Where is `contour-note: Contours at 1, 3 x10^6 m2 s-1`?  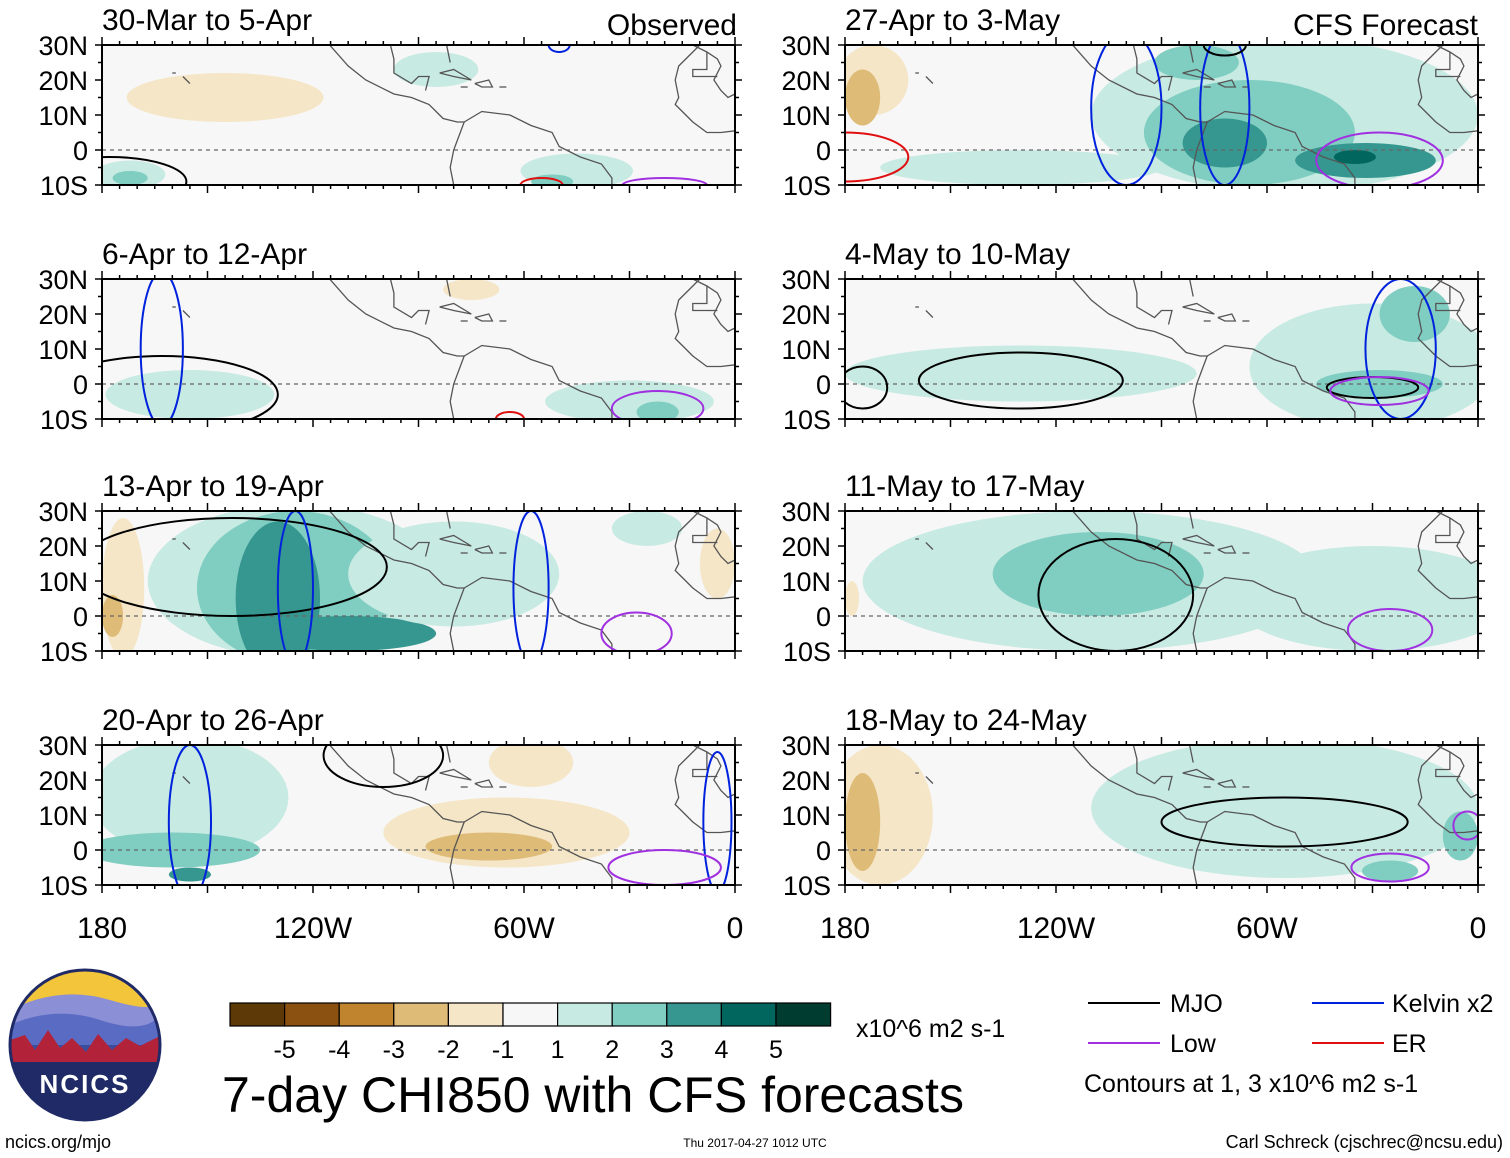
contour-note: Contours at 1, 3 x10^6 m2 s-1 is located at coordinates (1251, 1084).